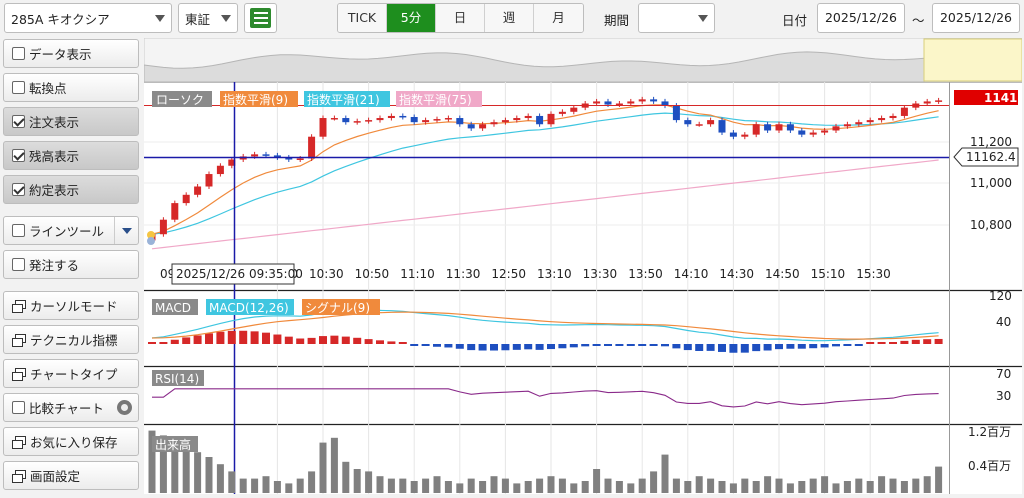  I want to click on volume-legend: 出来高 1.2百万 0.4百万, so click(581, 449).